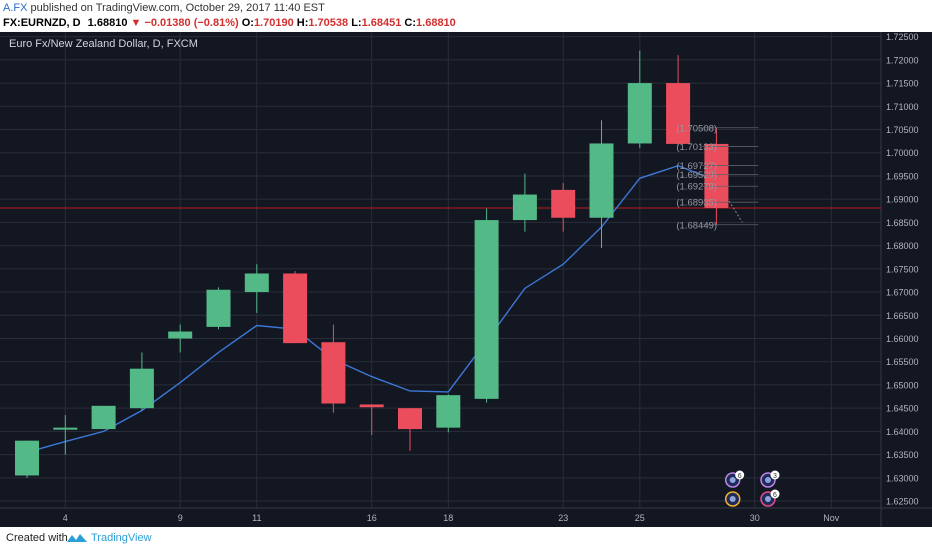 This screenshot has height=550, width=932. Describe the element at coordinates (273, 23) in the screenshot. I see `open-value: 1.70190` at that location.